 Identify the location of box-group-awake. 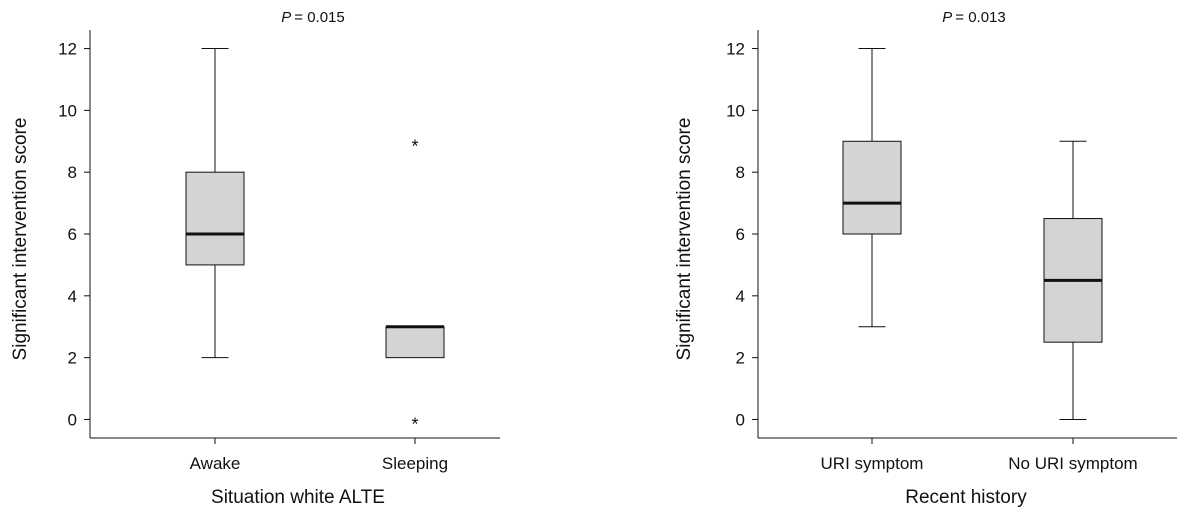
(215, 203).